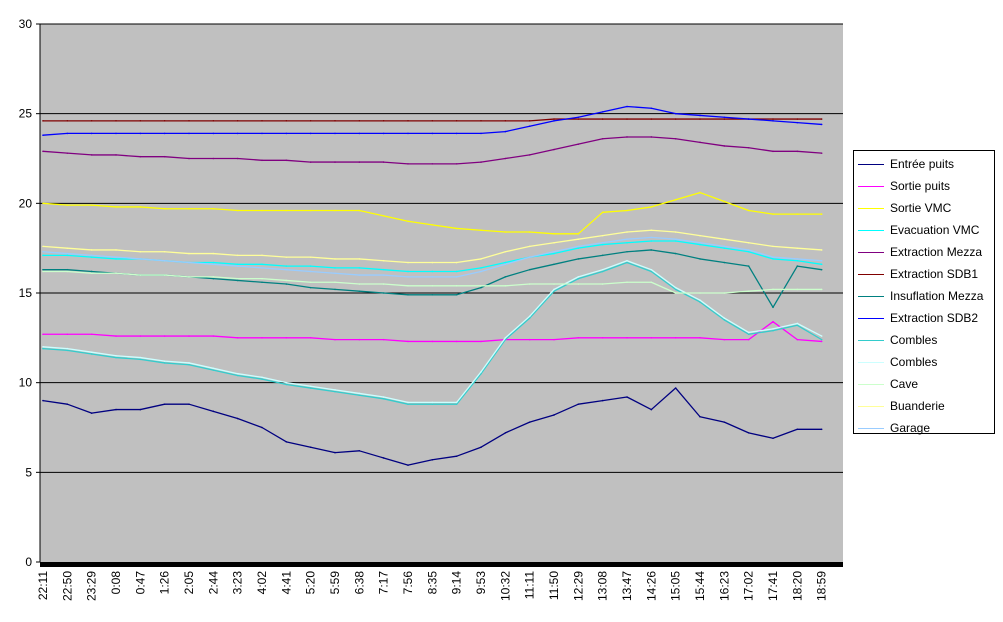  What do you see at coordinates (67, 586) in the screenshot?
I see `x-tick-label: 22:50` at bounding box center [67, 586].